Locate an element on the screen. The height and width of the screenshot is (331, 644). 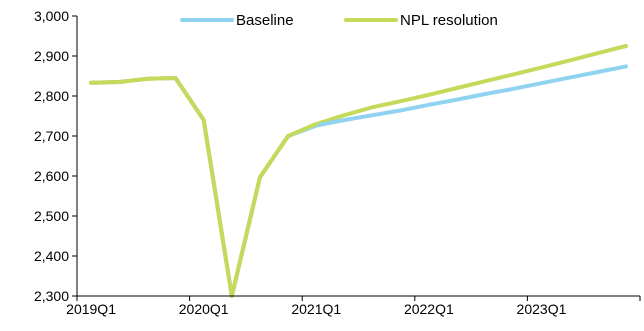
y-tick-label: 2,500 is located at coordinates (51, 216).